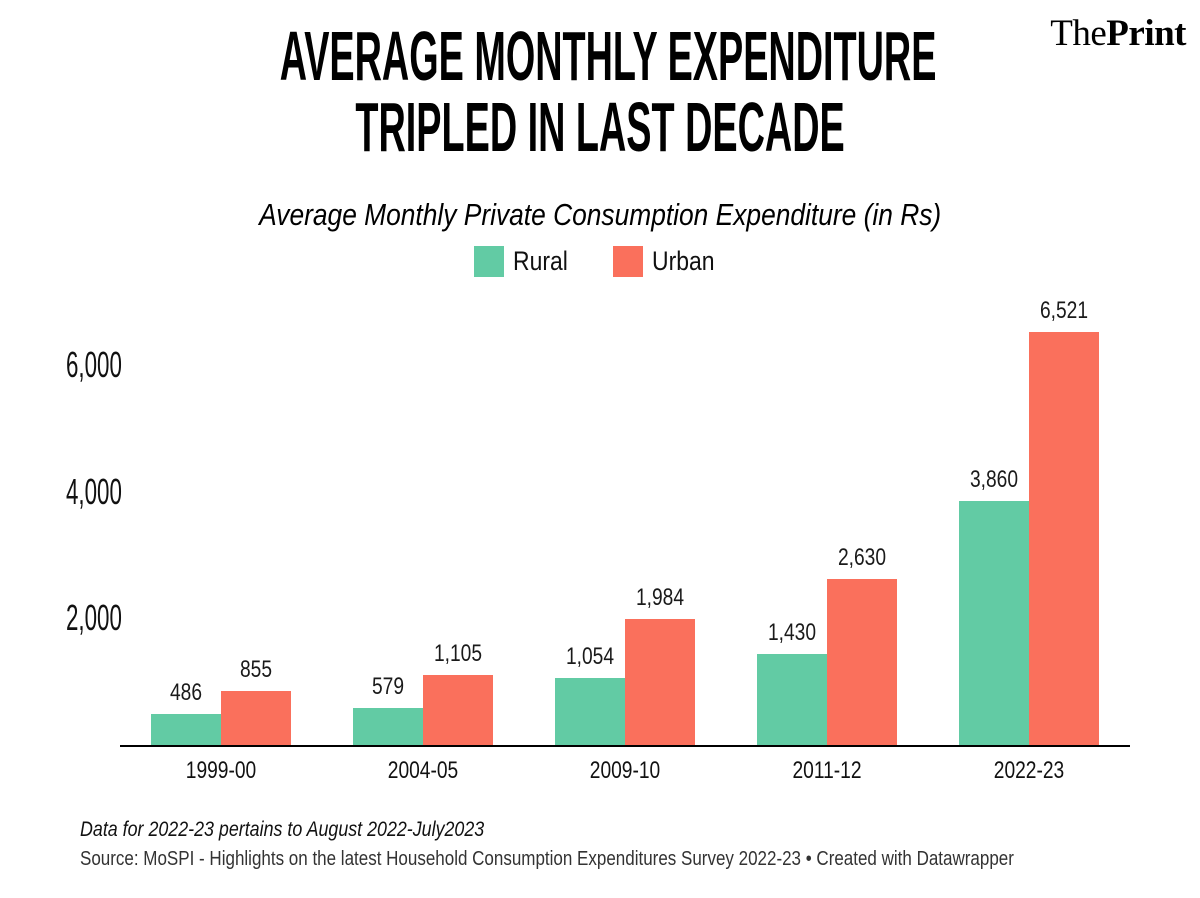 This screenshot has width=1200, height=898. I want to click on y-tick-label-2000: 2,000, so click(94, 618).